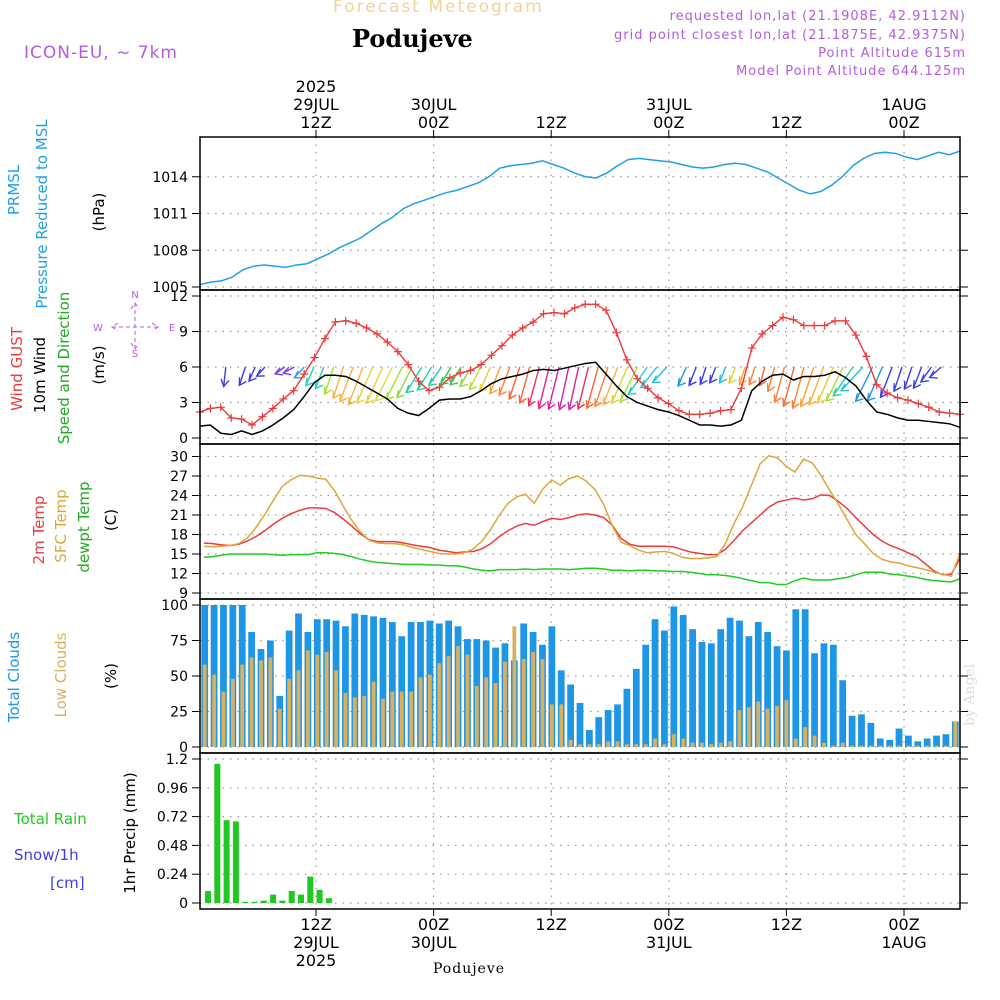  I want to click on compass-w: W, so click(98, 328).